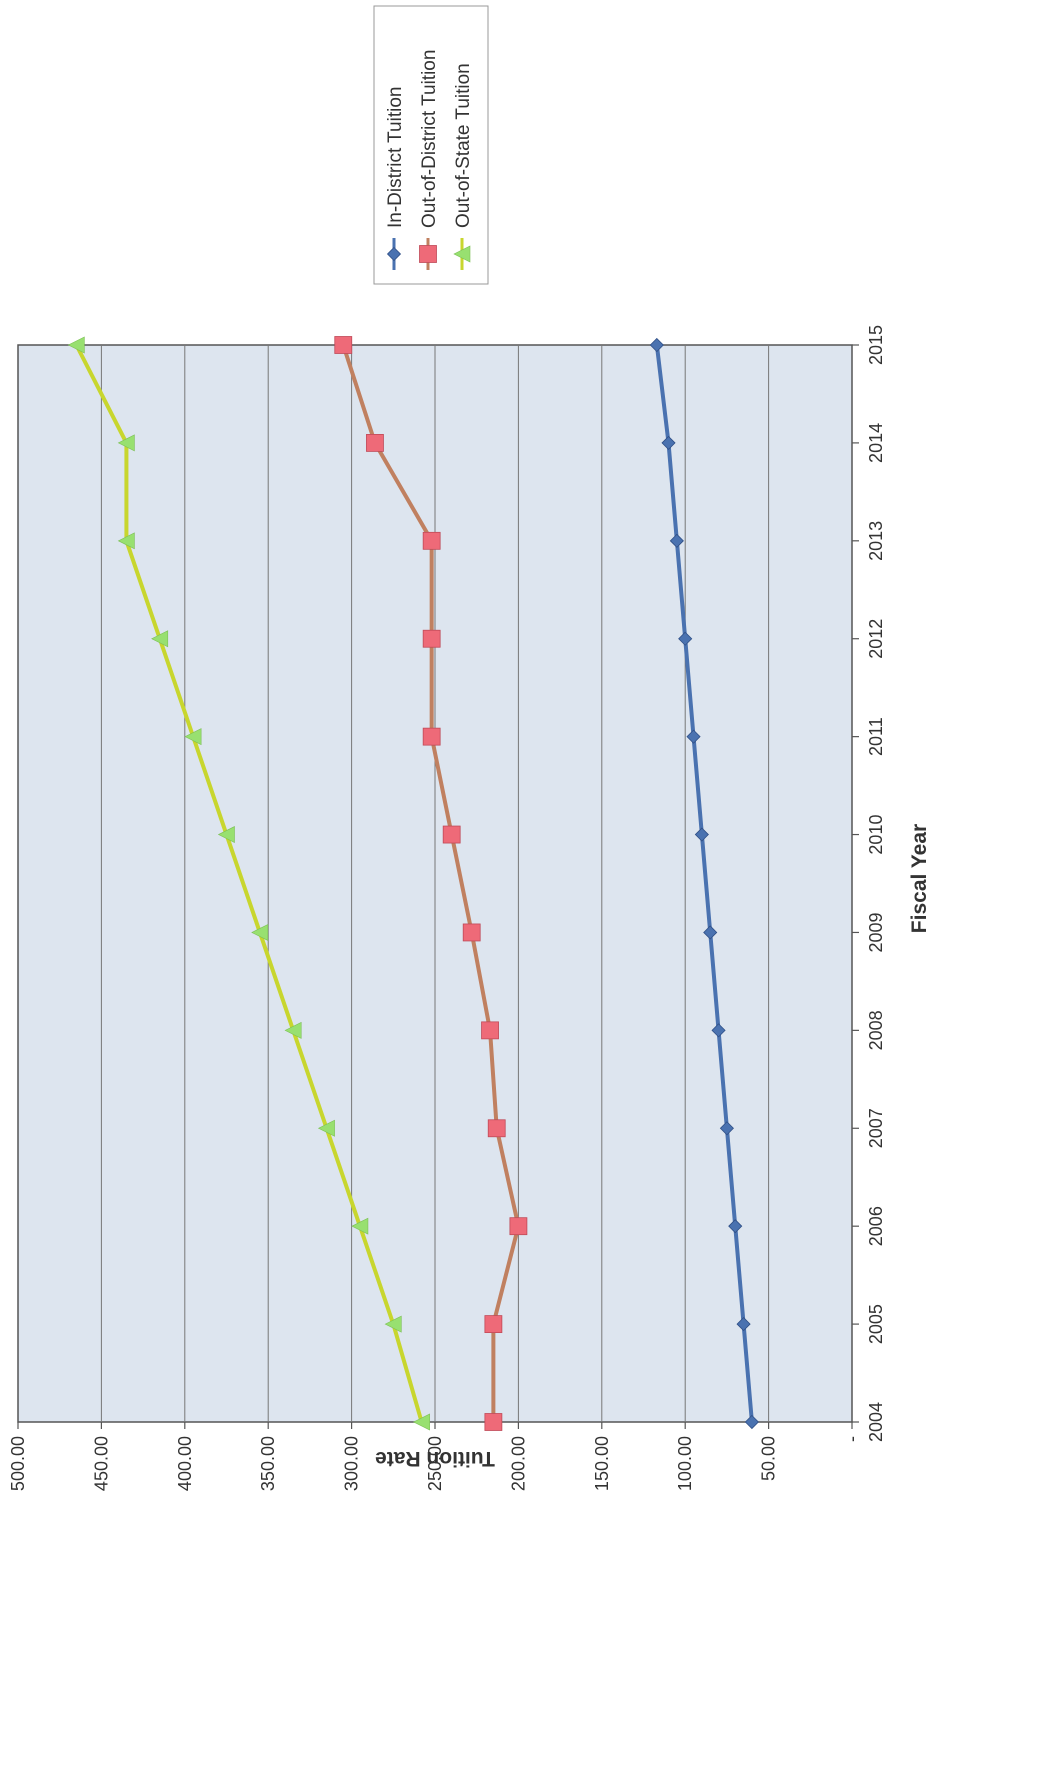 The width and height of the screenshot is (1062, 1775). I want to click on y-tick-label: 200.00, so click(518, 1463).